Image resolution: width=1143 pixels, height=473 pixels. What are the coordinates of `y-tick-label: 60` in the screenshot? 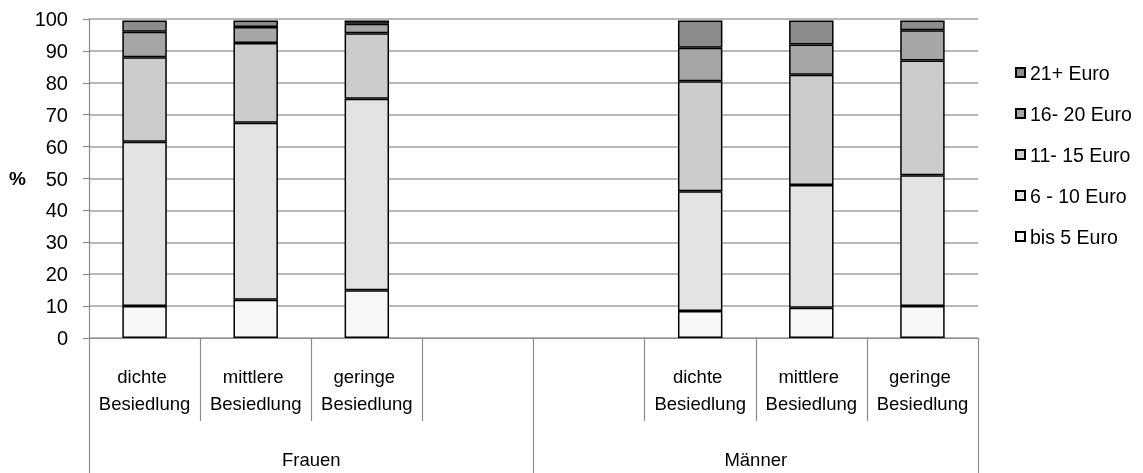 It's located at (56, 146).